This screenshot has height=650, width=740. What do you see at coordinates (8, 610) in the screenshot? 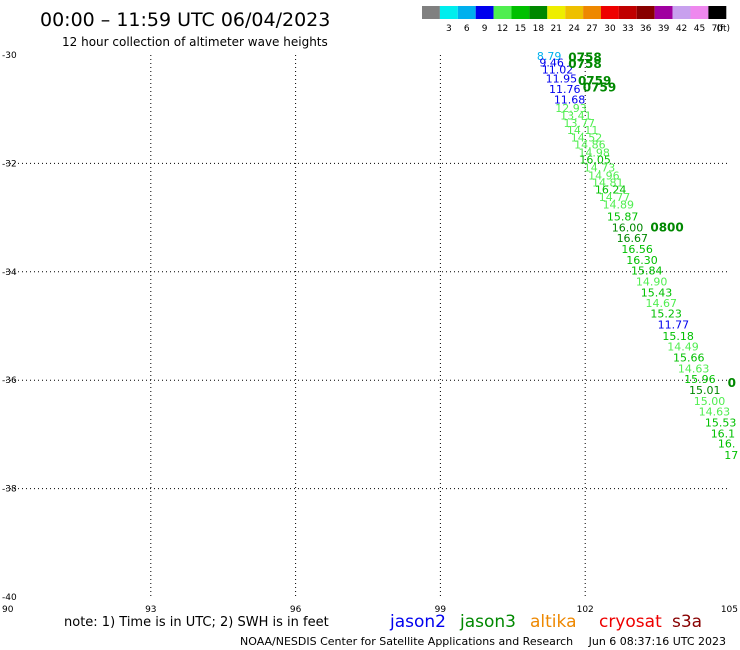
I see `longitude-tick-label: 90` at bounding box center [8, 610].